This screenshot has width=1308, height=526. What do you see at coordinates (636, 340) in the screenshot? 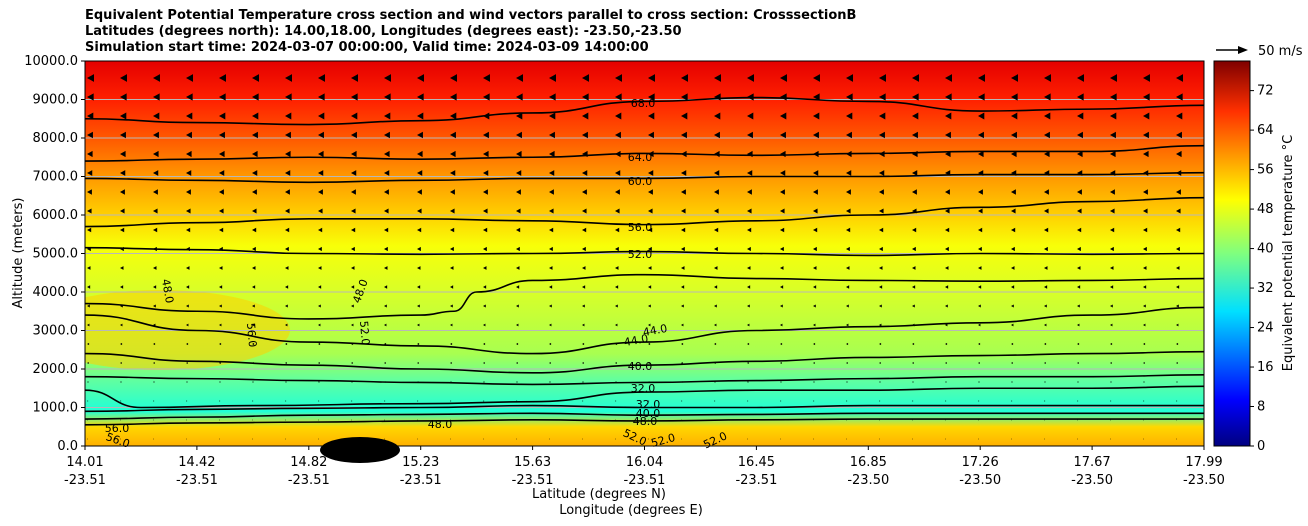
I see `contour-label: 44.0` at bounding box center [636, 340].